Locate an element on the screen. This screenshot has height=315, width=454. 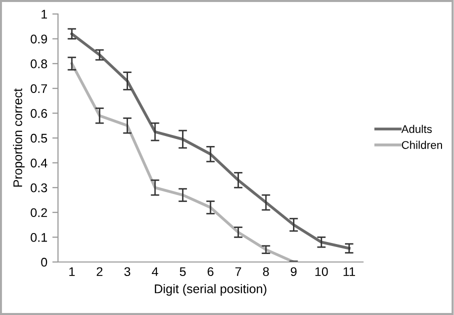
x-tick-label: 5 is located at coordinates (183, 271).